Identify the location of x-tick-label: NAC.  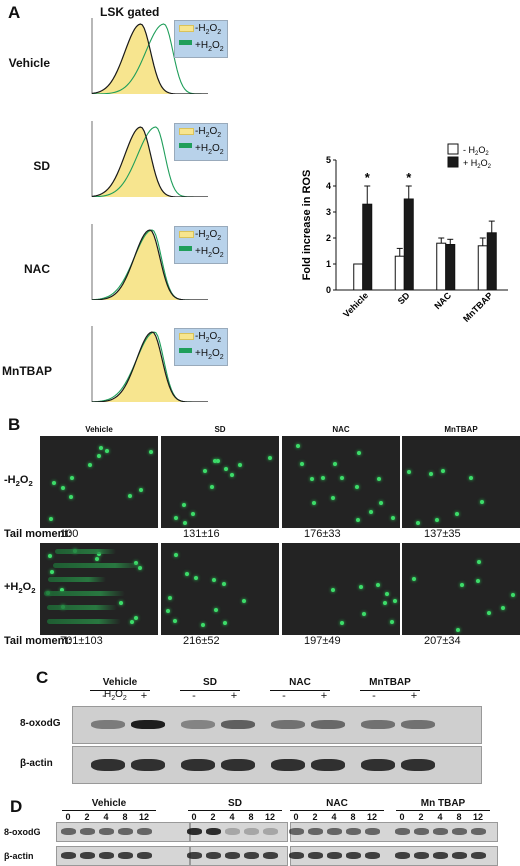
(442, 300).